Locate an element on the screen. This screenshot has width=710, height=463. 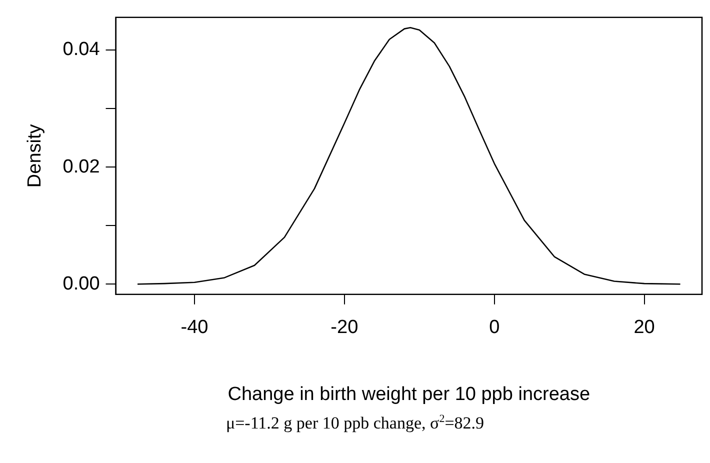
y-tick-label: 0.04 is located at coordinates (81, 49).